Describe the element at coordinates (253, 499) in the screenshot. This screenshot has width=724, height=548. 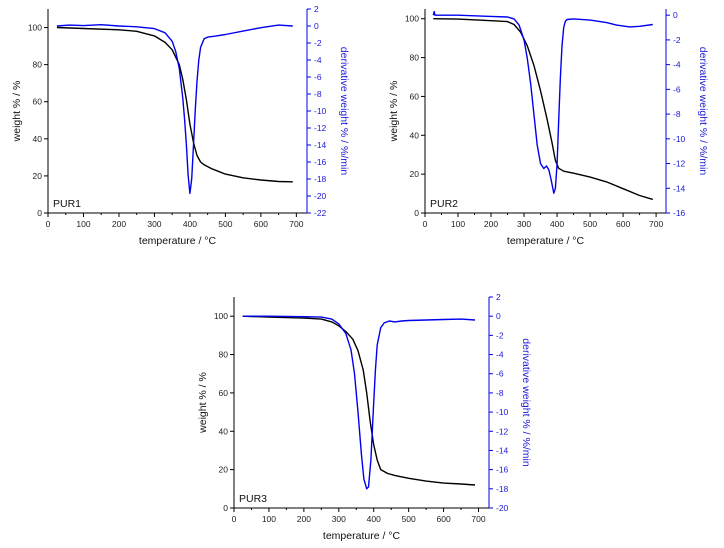
I see `panel-label: PUR3` at that location.